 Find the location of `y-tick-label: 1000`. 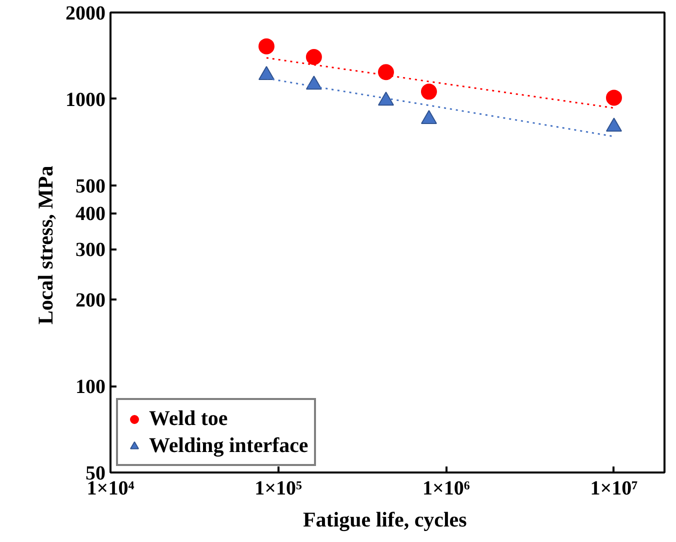

y-tick-label: 1000 is located at coordinates (86, 99).